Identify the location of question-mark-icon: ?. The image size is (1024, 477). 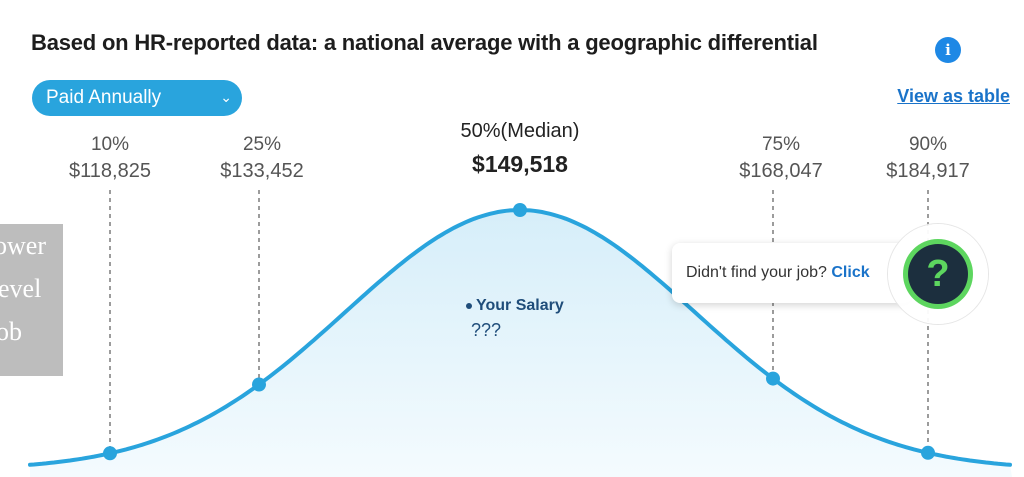
(938, 274).